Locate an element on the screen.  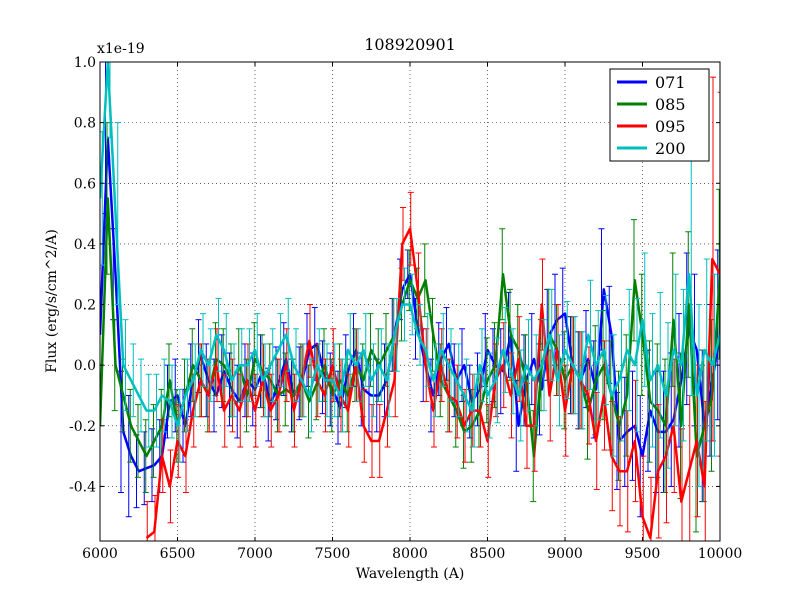
legend-box is located at coordinates (659, 115).